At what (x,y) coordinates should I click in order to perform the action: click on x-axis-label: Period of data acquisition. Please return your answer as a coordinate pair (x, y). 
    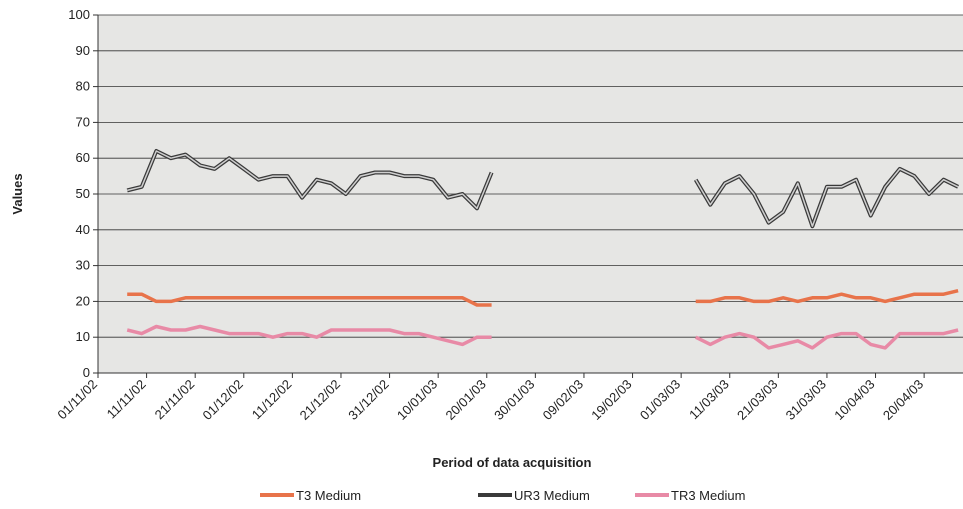
    Looking at the image, I should click on (512, 462).